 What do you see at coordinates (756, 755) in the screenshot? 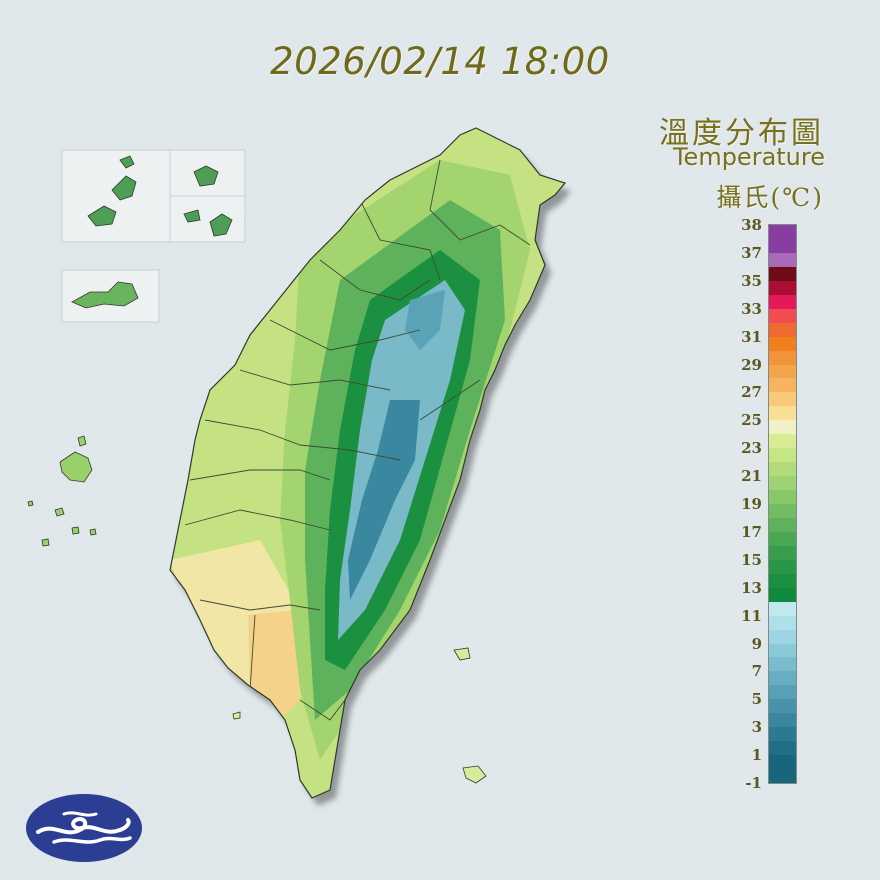
I see `legend-tick-label: 1` at bounding box center [756, 755].